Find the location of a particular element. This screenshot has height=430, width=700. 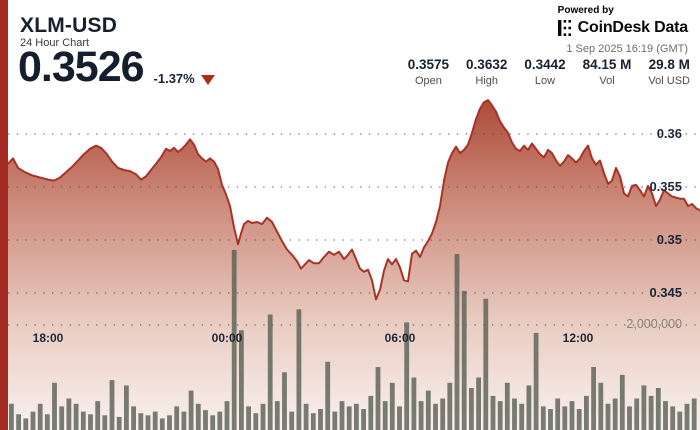

accent-strip is located at coordinates (4, 215).